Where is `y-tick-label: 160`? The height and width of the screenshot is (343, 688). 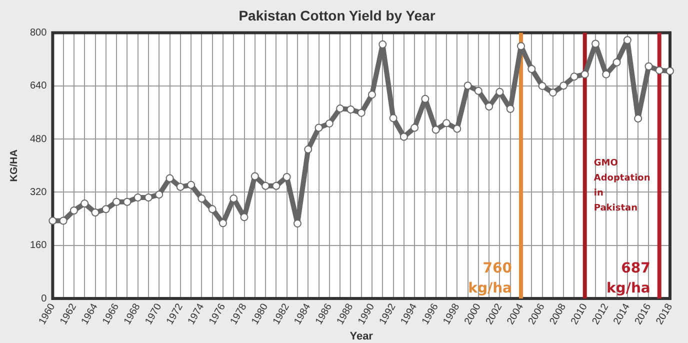
y-tick-label: 160 is located at coordinates (39, 246).